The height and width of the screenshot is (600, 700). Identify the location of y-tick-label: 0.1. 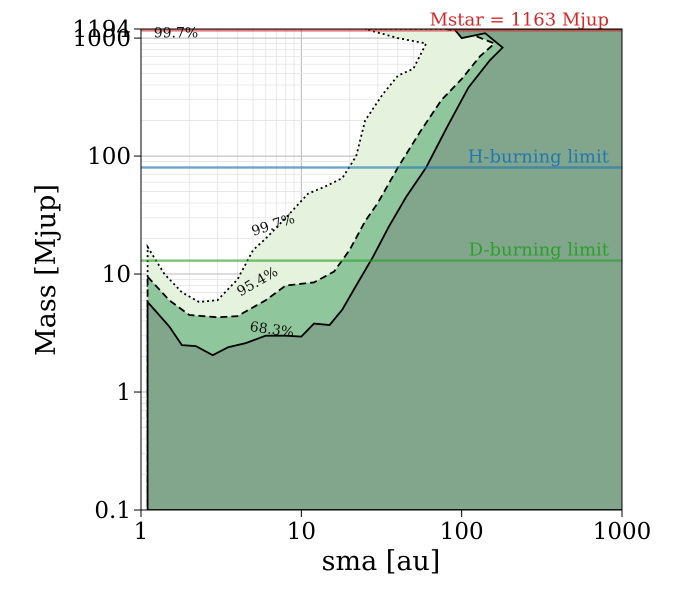
(112, 511).